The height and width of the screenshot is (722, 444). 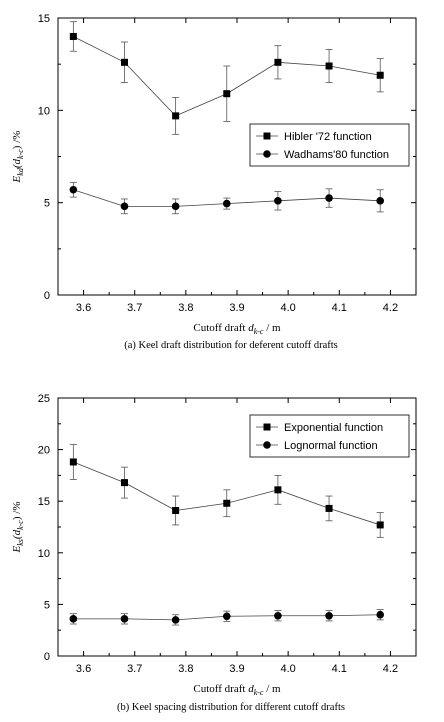 I want to click on legend-label: Wadhams'80 function, so click(x=336, y=155).